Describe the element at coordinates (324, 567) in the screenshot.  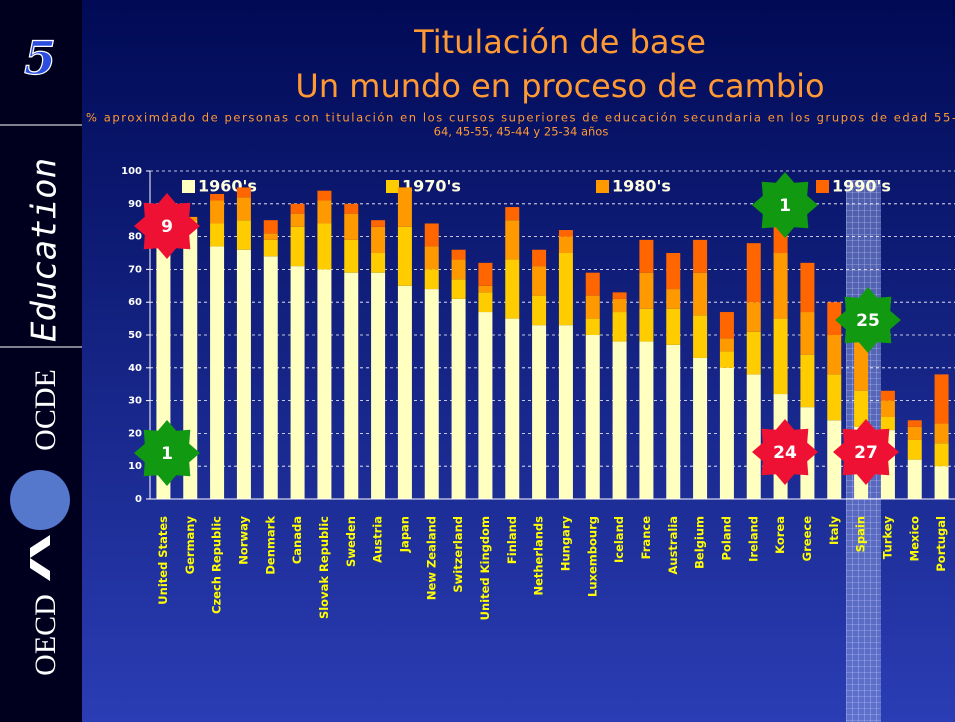
I see `x-tick-label: Slovak Republic` at that location.